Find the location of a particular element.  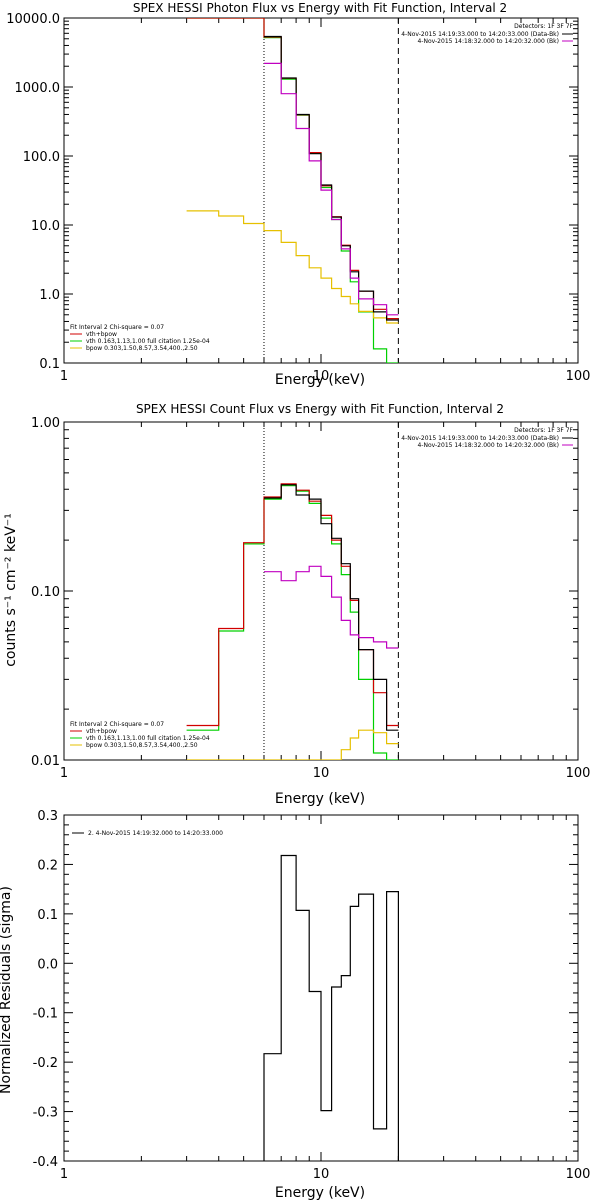

y-tick-label: 0.0 is located at coordinates (47, 964).